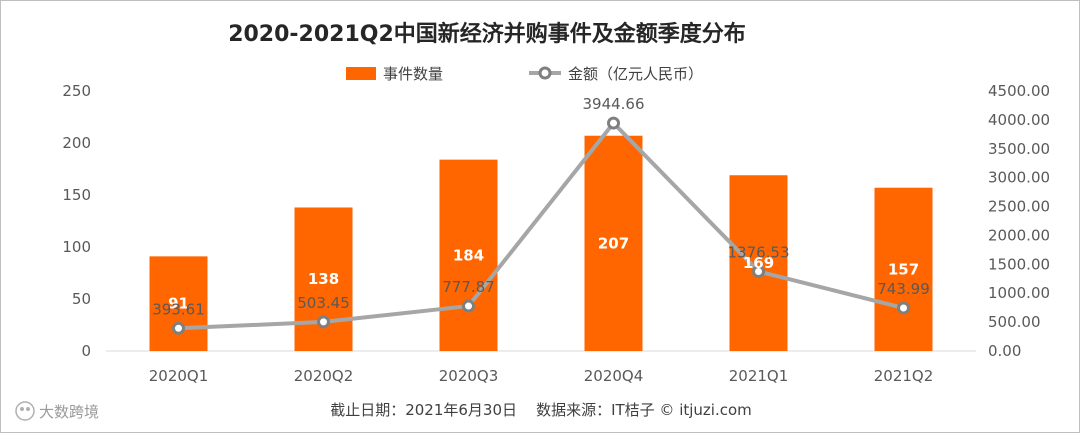 The width and height of the screenshot is (1080, 433). I want to click on source-note: 截止日期：2021年6月30日 数据来源：IT桔子 © itjuzi.com, so click(541, 410).